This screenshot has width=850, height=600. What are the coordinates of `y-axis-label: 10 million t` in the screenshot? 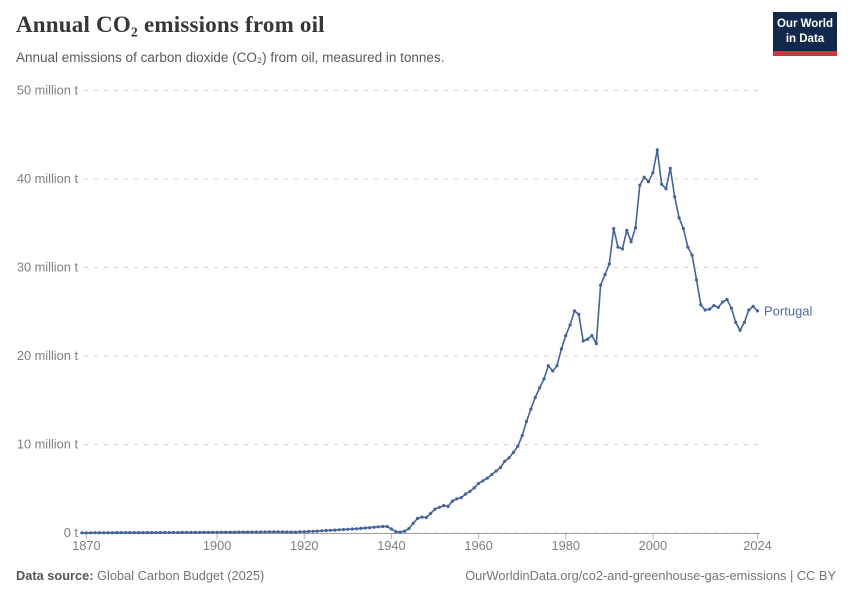 It's located at (48, 444).